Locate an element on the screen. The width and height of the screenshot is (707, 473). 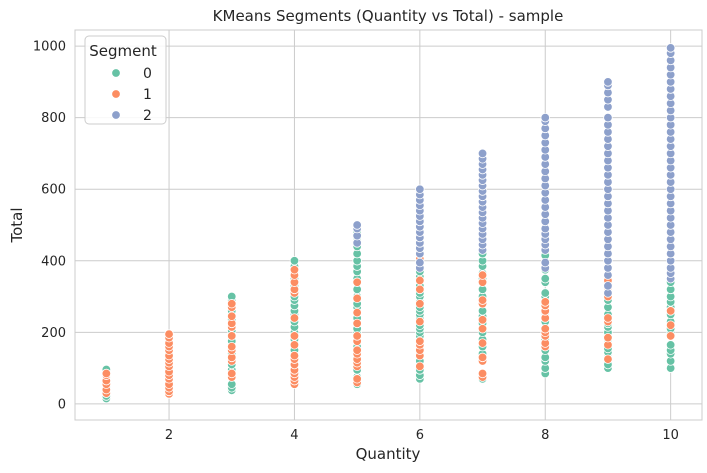
legend: Segment 0 1 2 is located at coordinates (125, 80).